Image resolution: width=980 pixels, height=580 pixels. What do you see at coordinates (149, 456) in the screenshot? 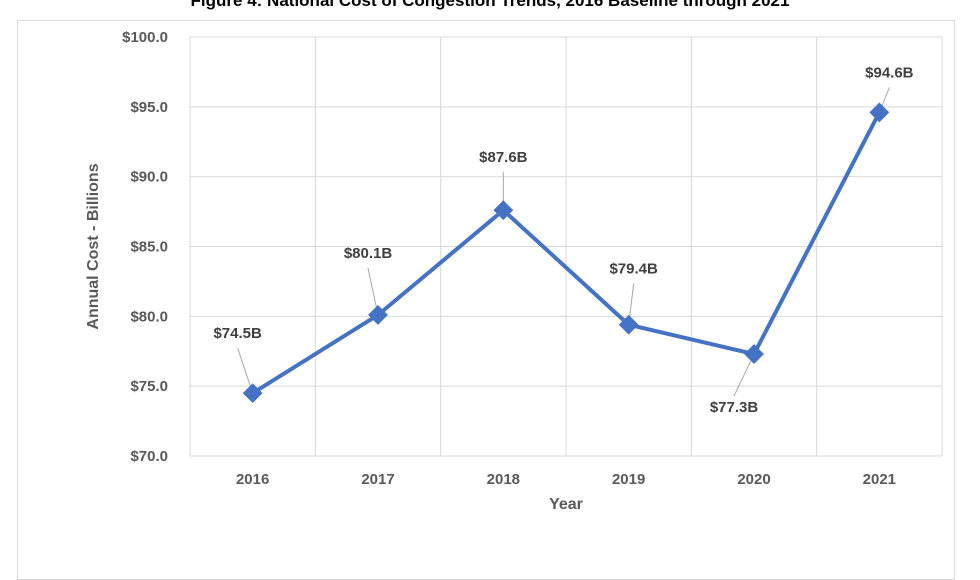
I see `y-tick-label: $70.0` at bounding box center [149, 456].